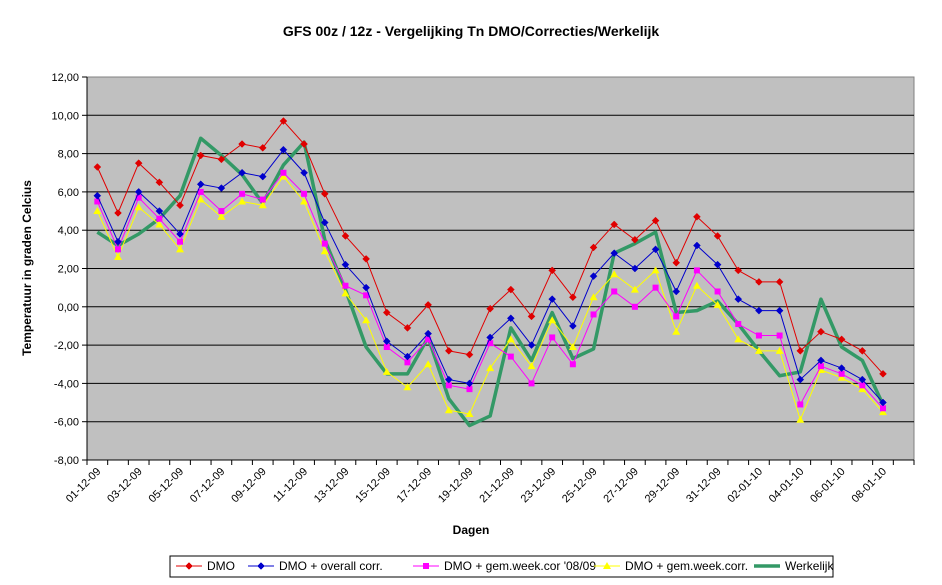 This screenshot has width=942, height=585. What do you see at coordinates (809, 566) in the screenshot?
I see `legend-label: Werkelijk` at bounding box center [809, 566].